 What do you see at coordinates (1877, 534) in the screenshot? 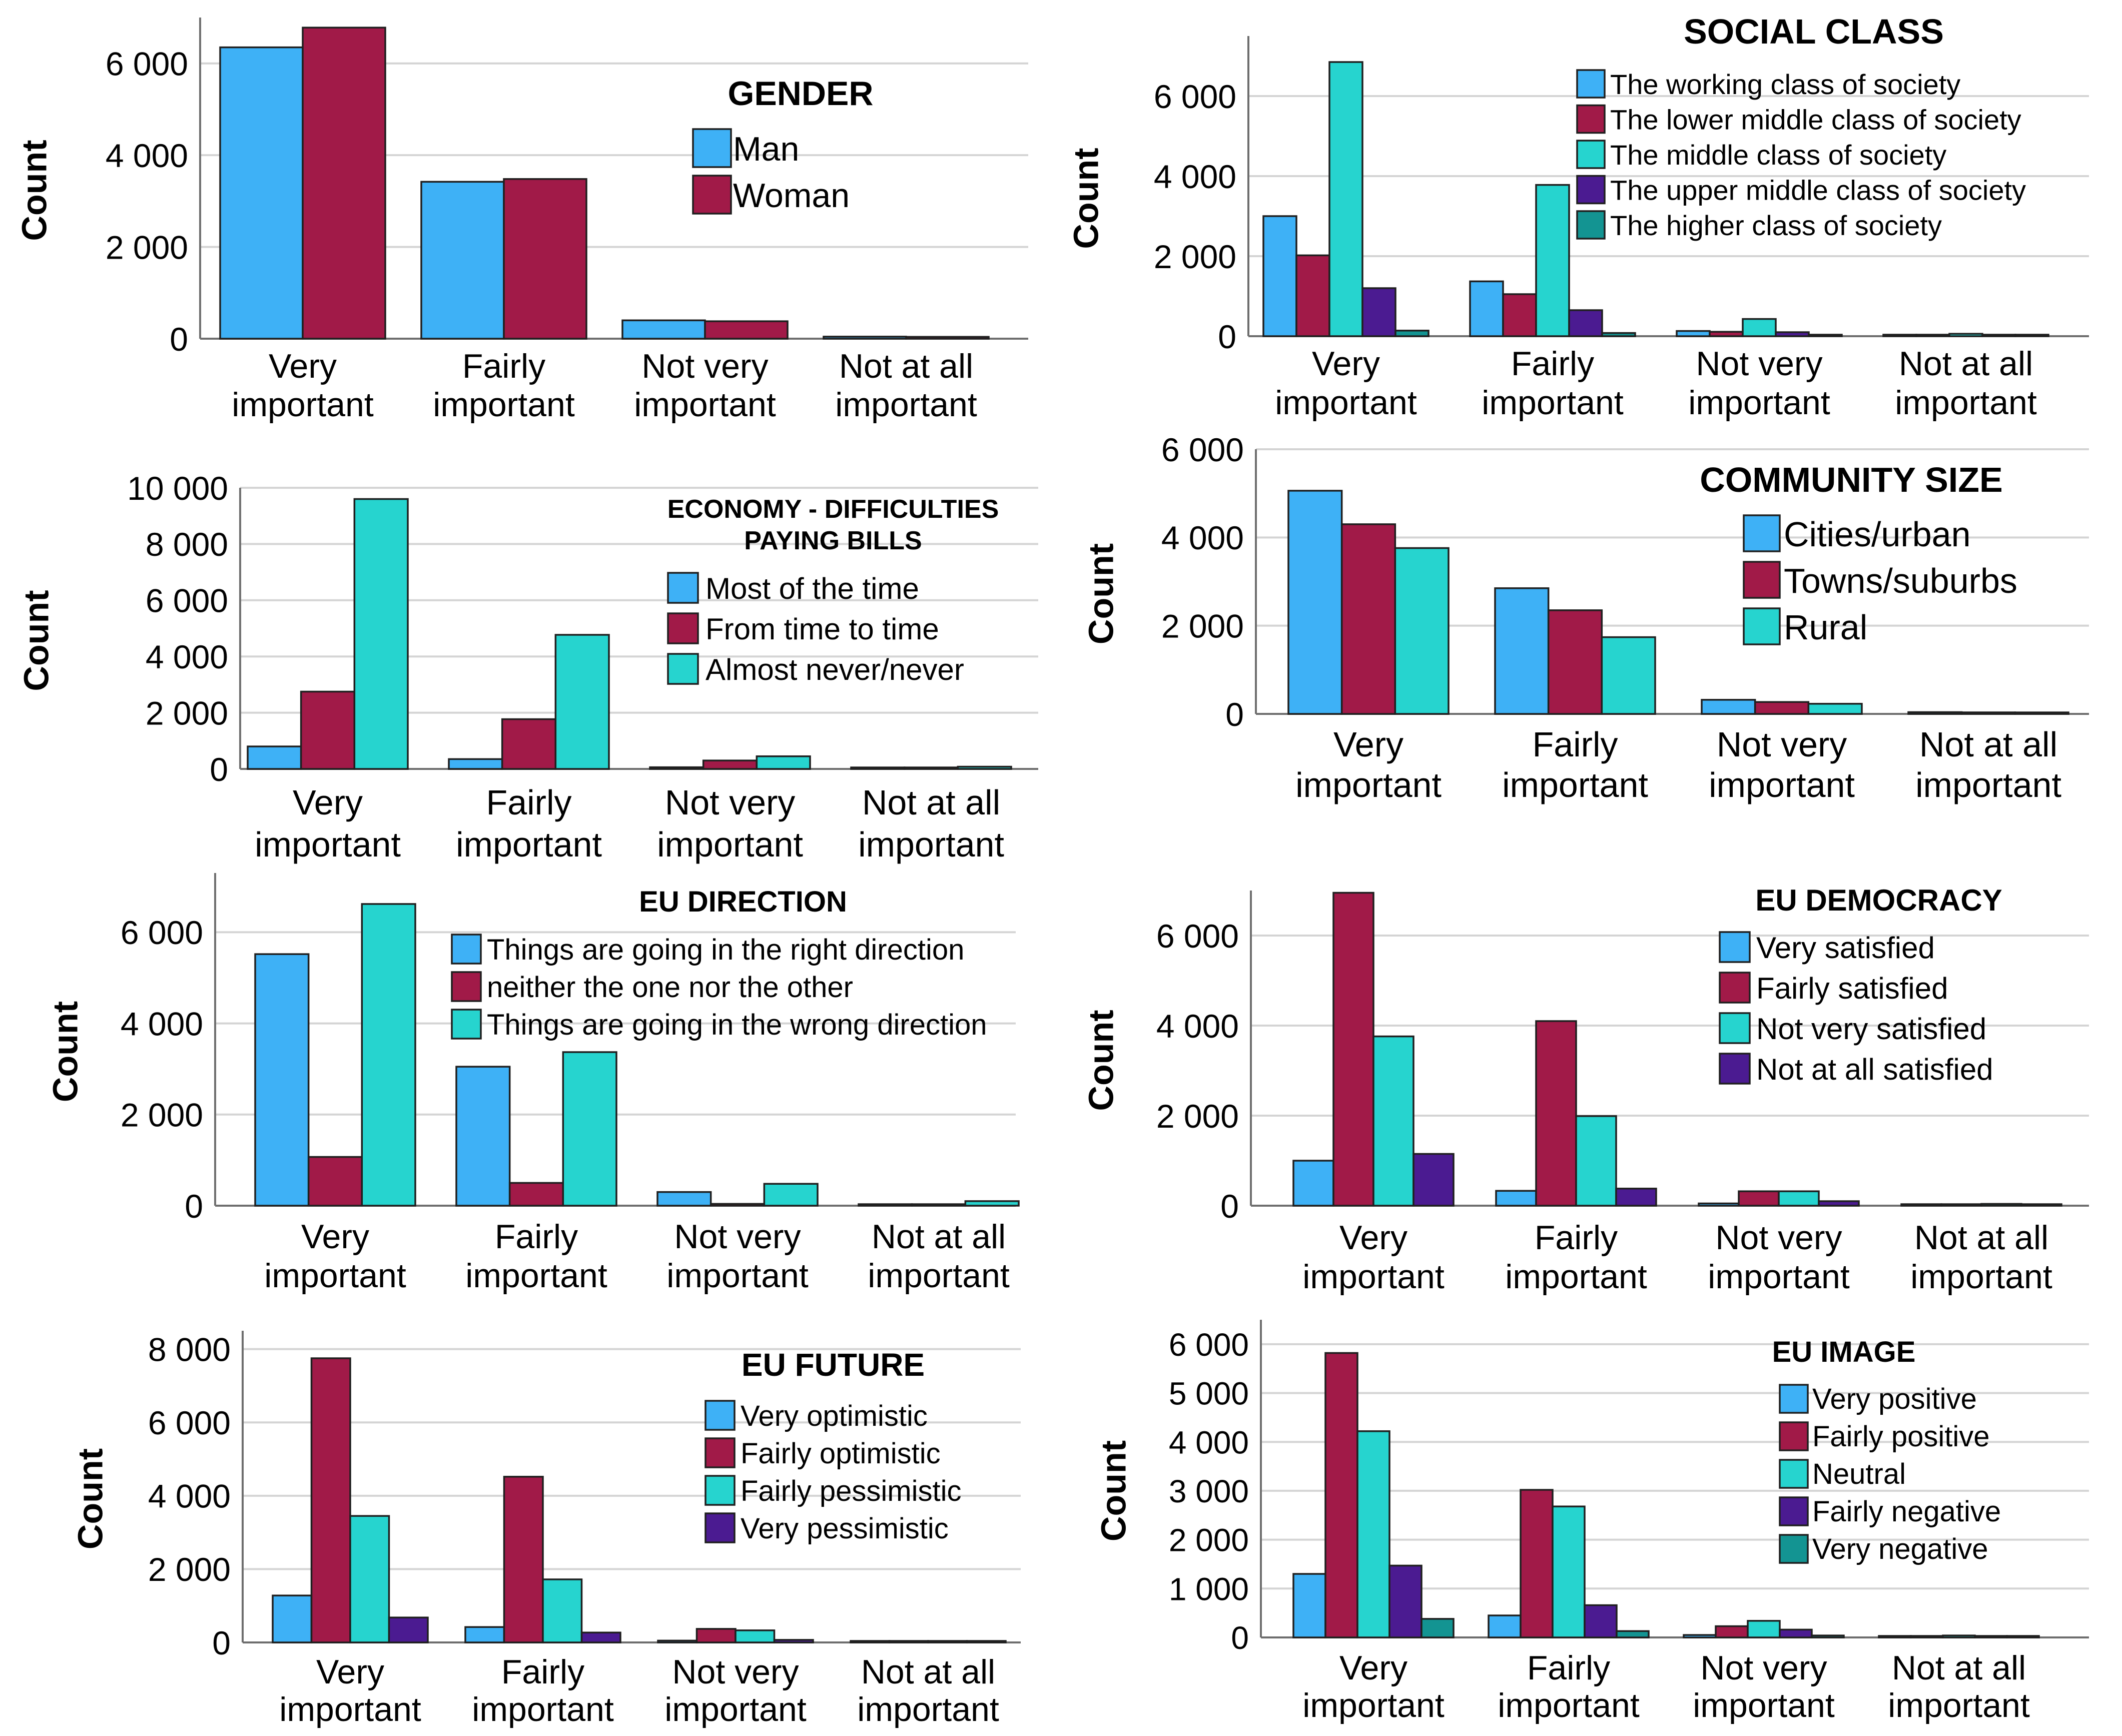
I see `legend-label: Cities/urban` at bounding box center [1877, 534].